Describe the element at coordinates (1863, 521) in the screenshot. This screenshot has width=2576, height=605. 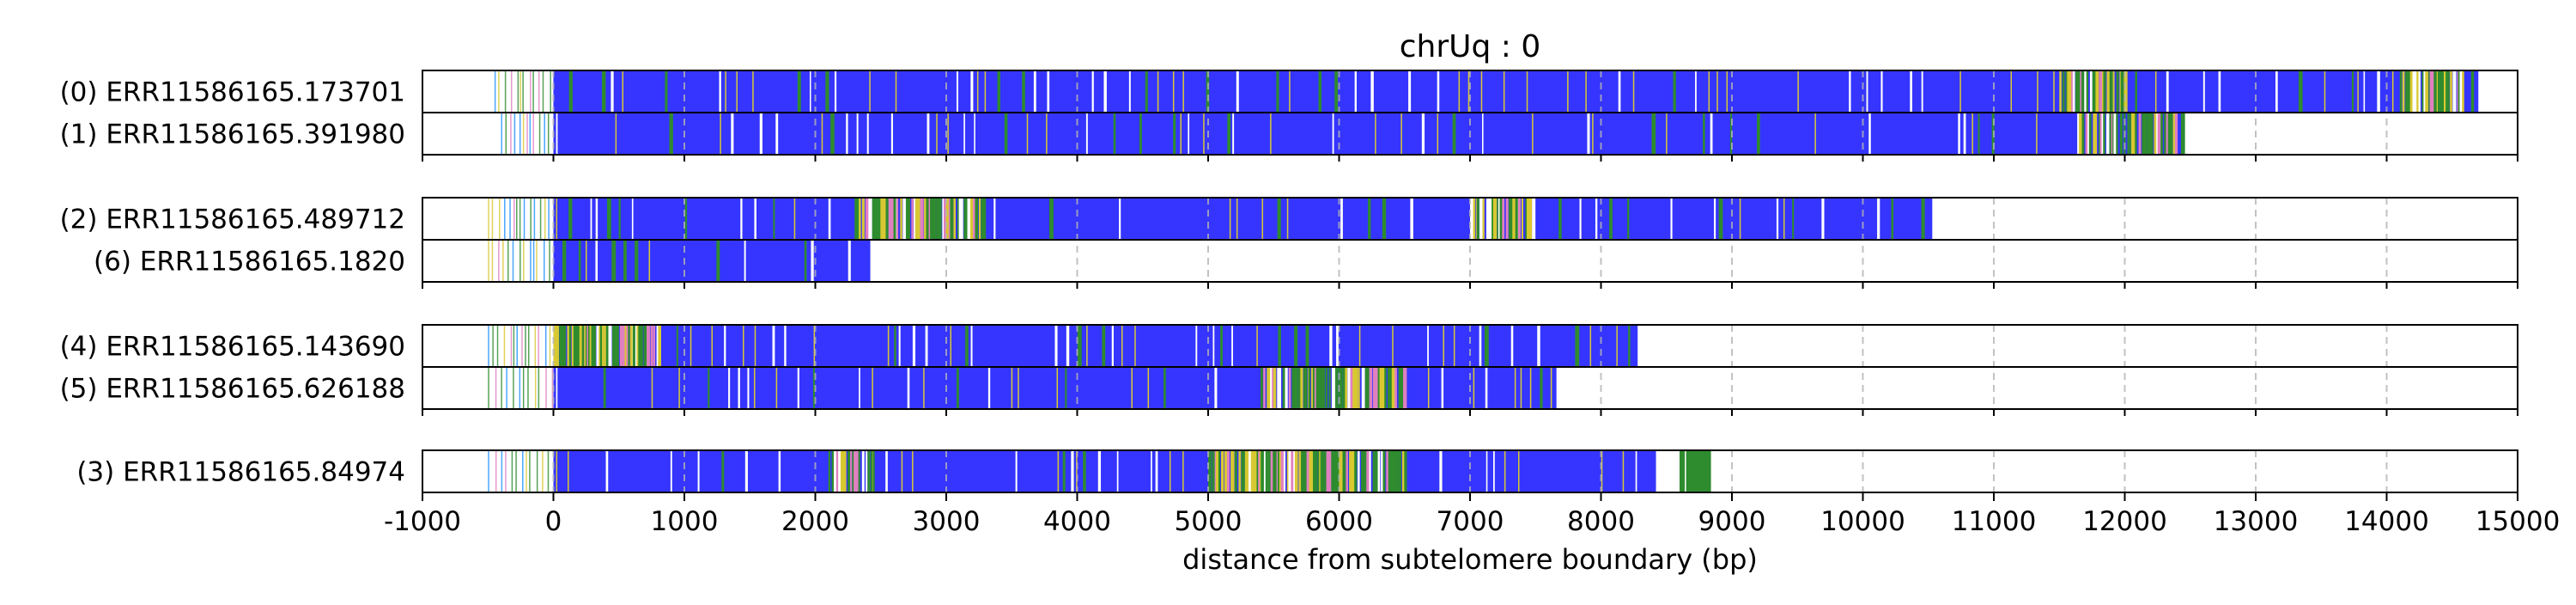
I see `x-tick-label: 10000` at that location.